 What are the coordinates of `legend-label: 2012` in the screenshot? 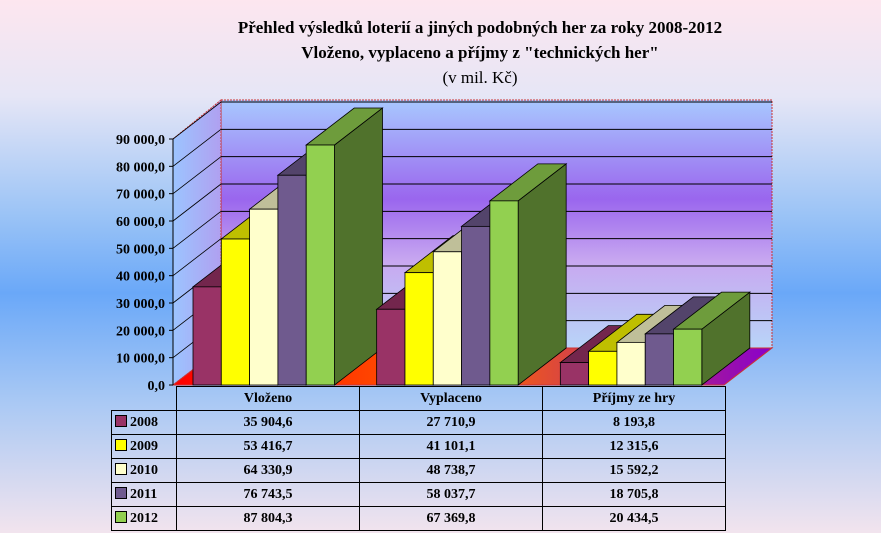 It's located at (144, 518).